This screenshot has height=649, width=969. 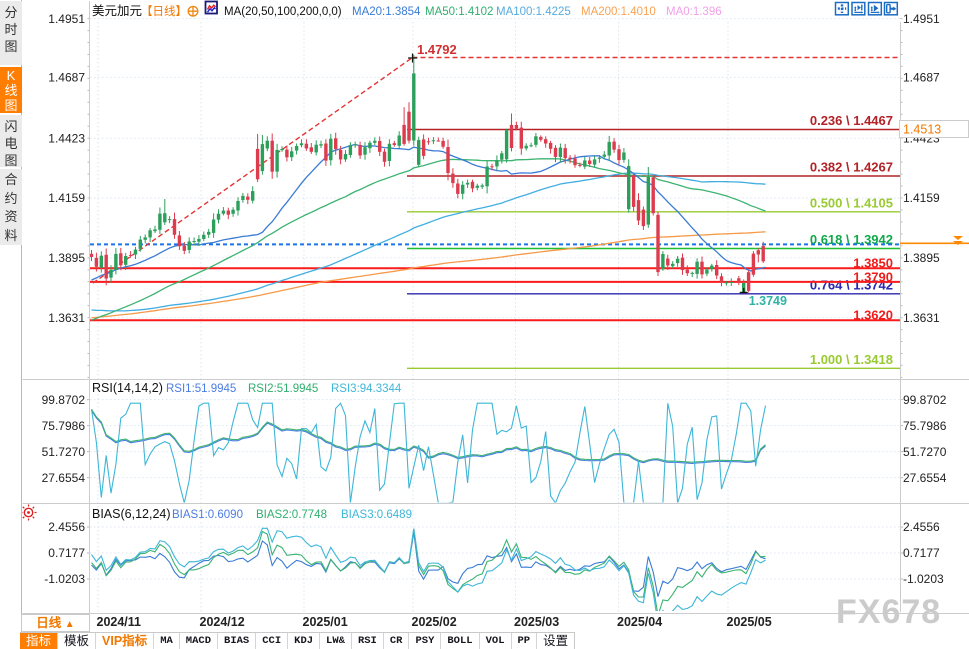 What do you see at coordinates (873, 262) in the screenshot?
I see `svg-text: 1.3850` at bounding box center [873, 262].